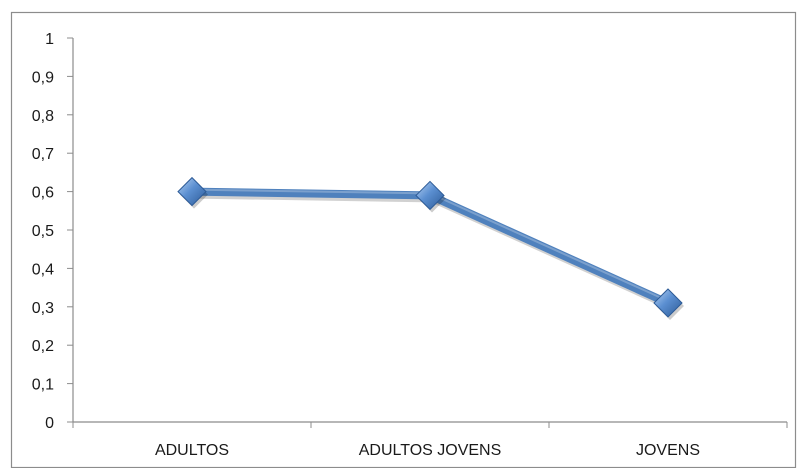 Image resolution: width=798 pixels, height=468 pixels. I want to click on x-category-label: ADULTOS, so click(192, 450).